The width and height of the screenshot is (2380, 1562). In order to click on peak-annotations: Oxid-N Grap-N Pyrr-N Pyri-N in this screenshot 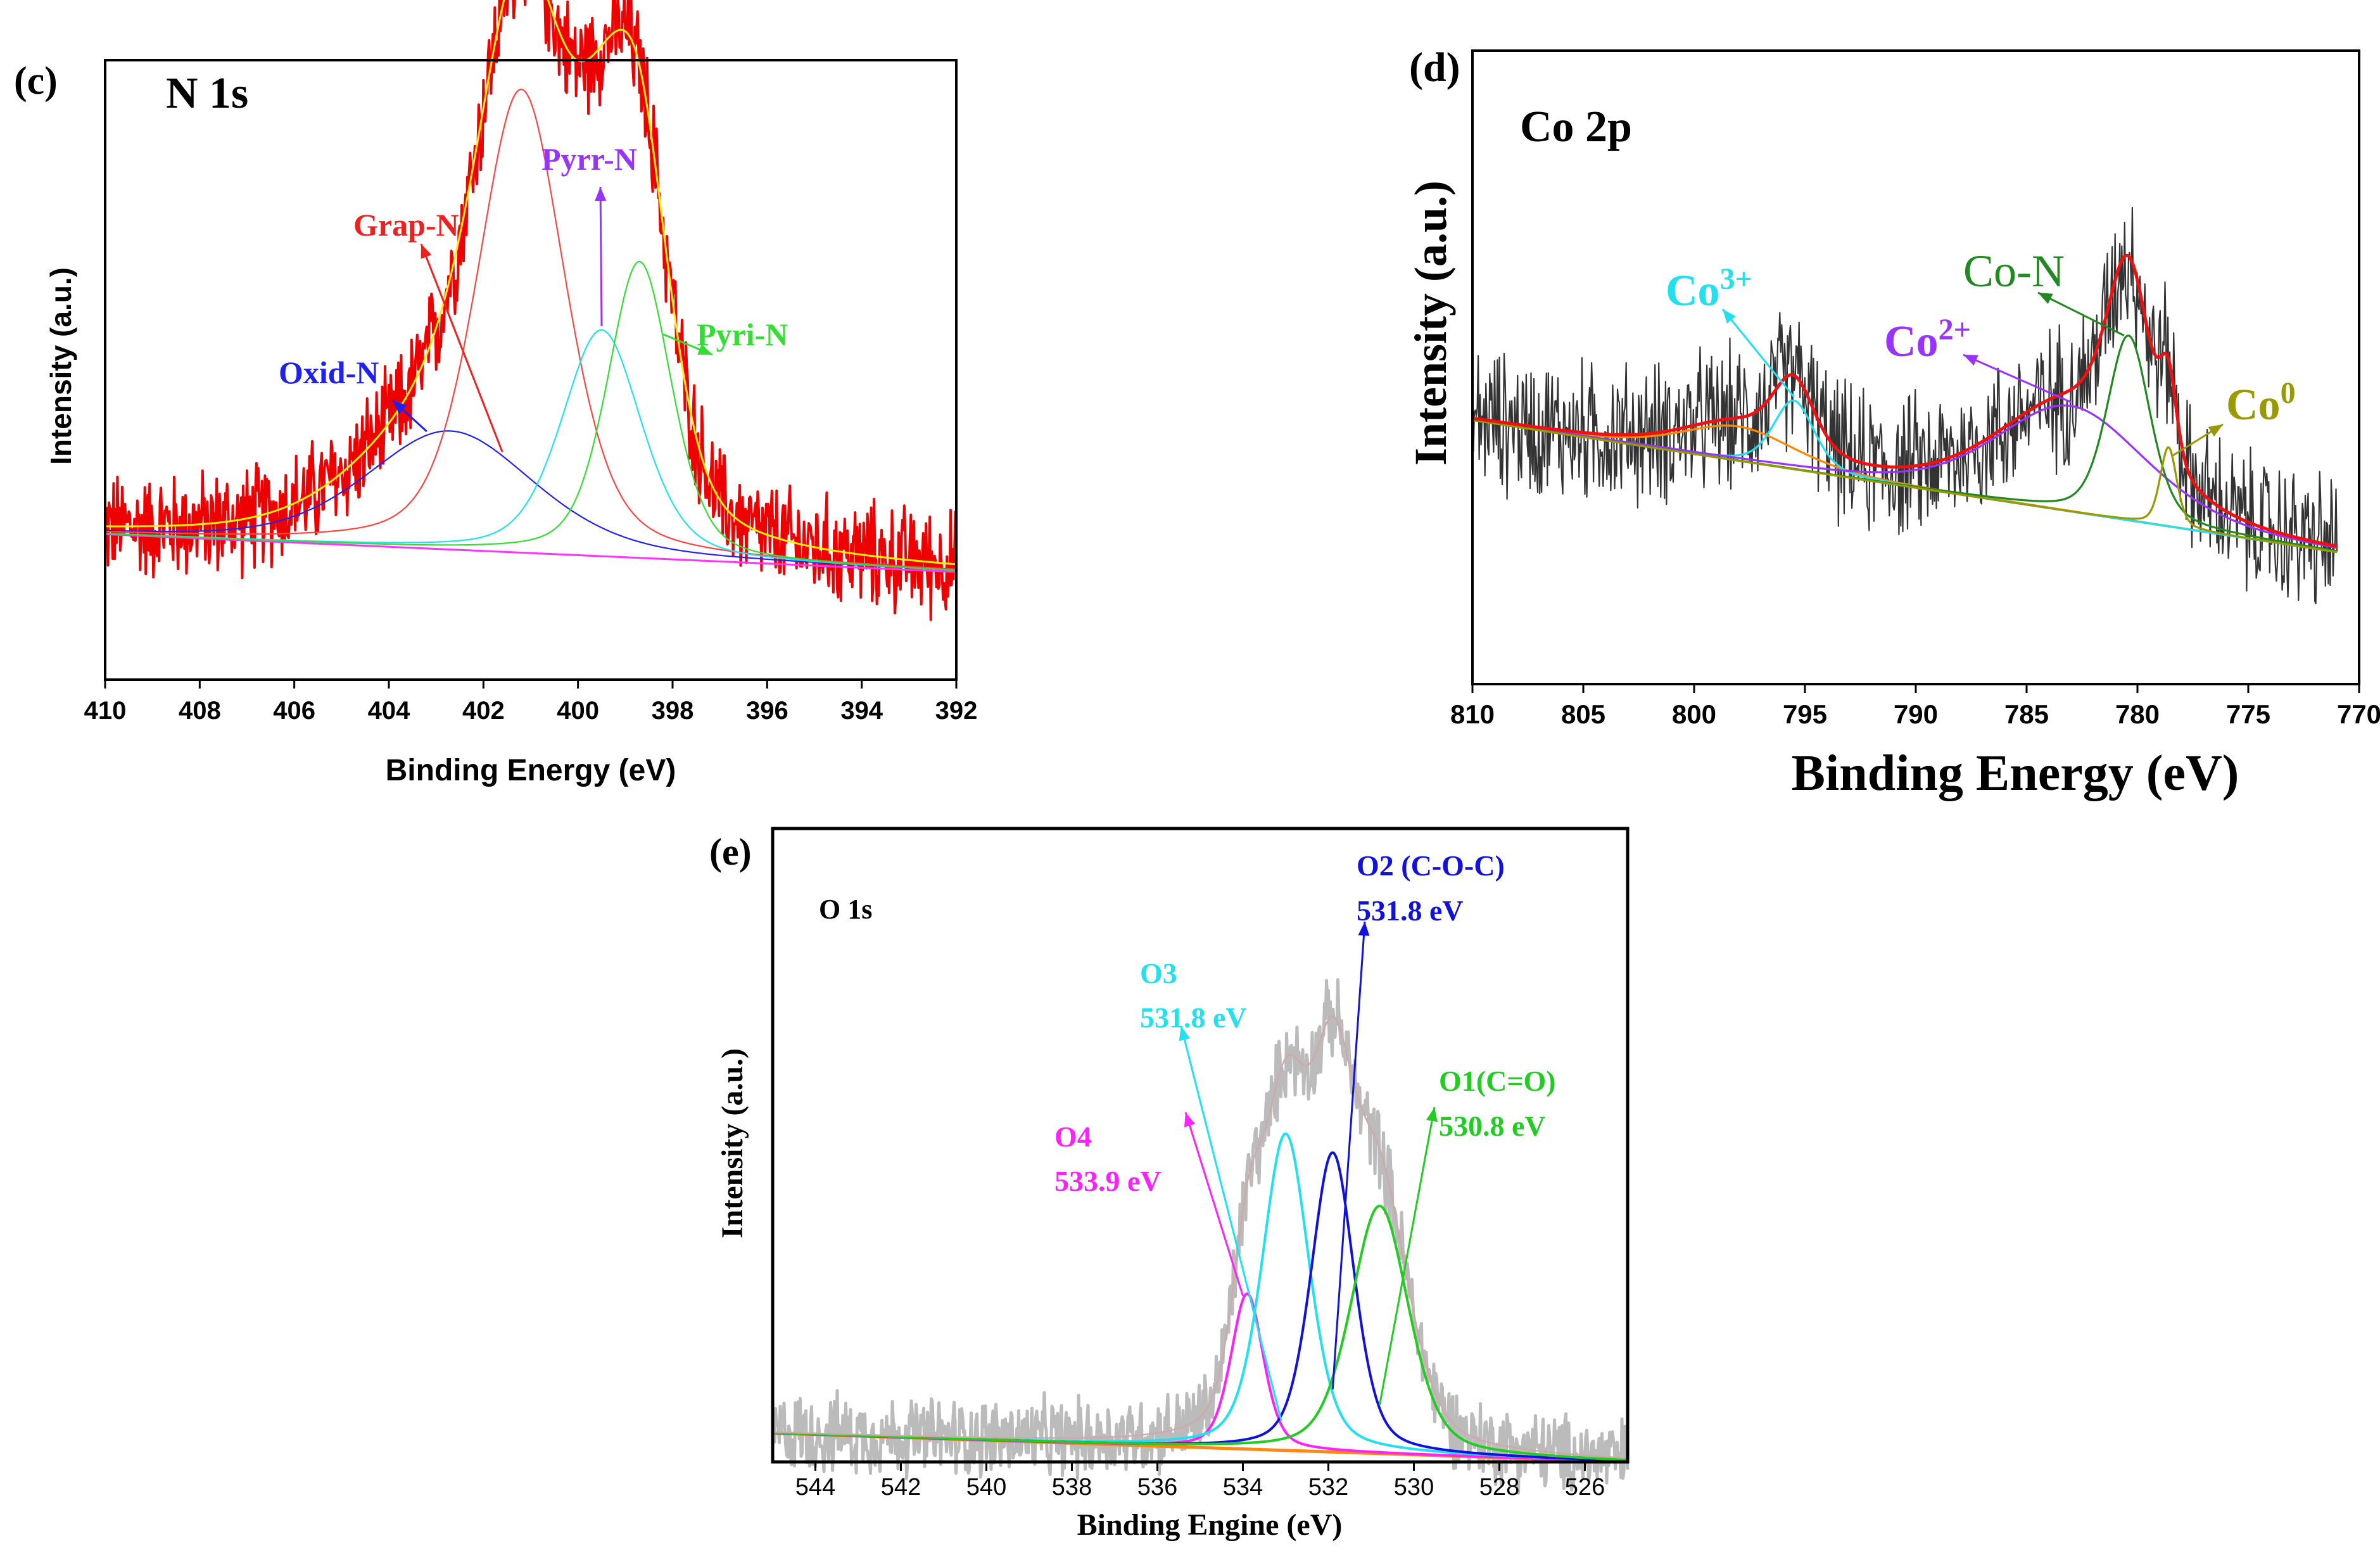, I will do `click(533, 297)`.